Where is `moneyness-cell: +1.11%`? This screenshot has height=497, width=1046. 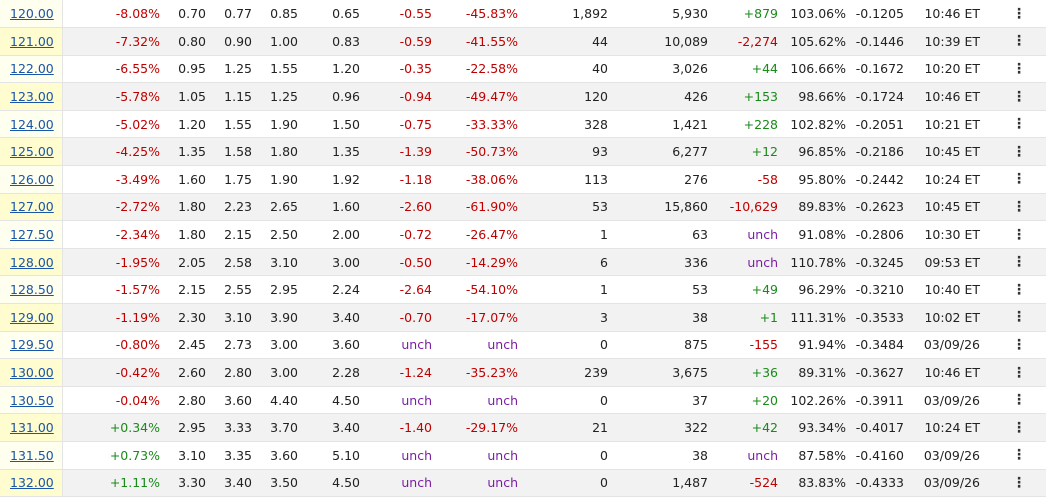 moneyness-cell: +1.11% is located at coordinates (111, 483).